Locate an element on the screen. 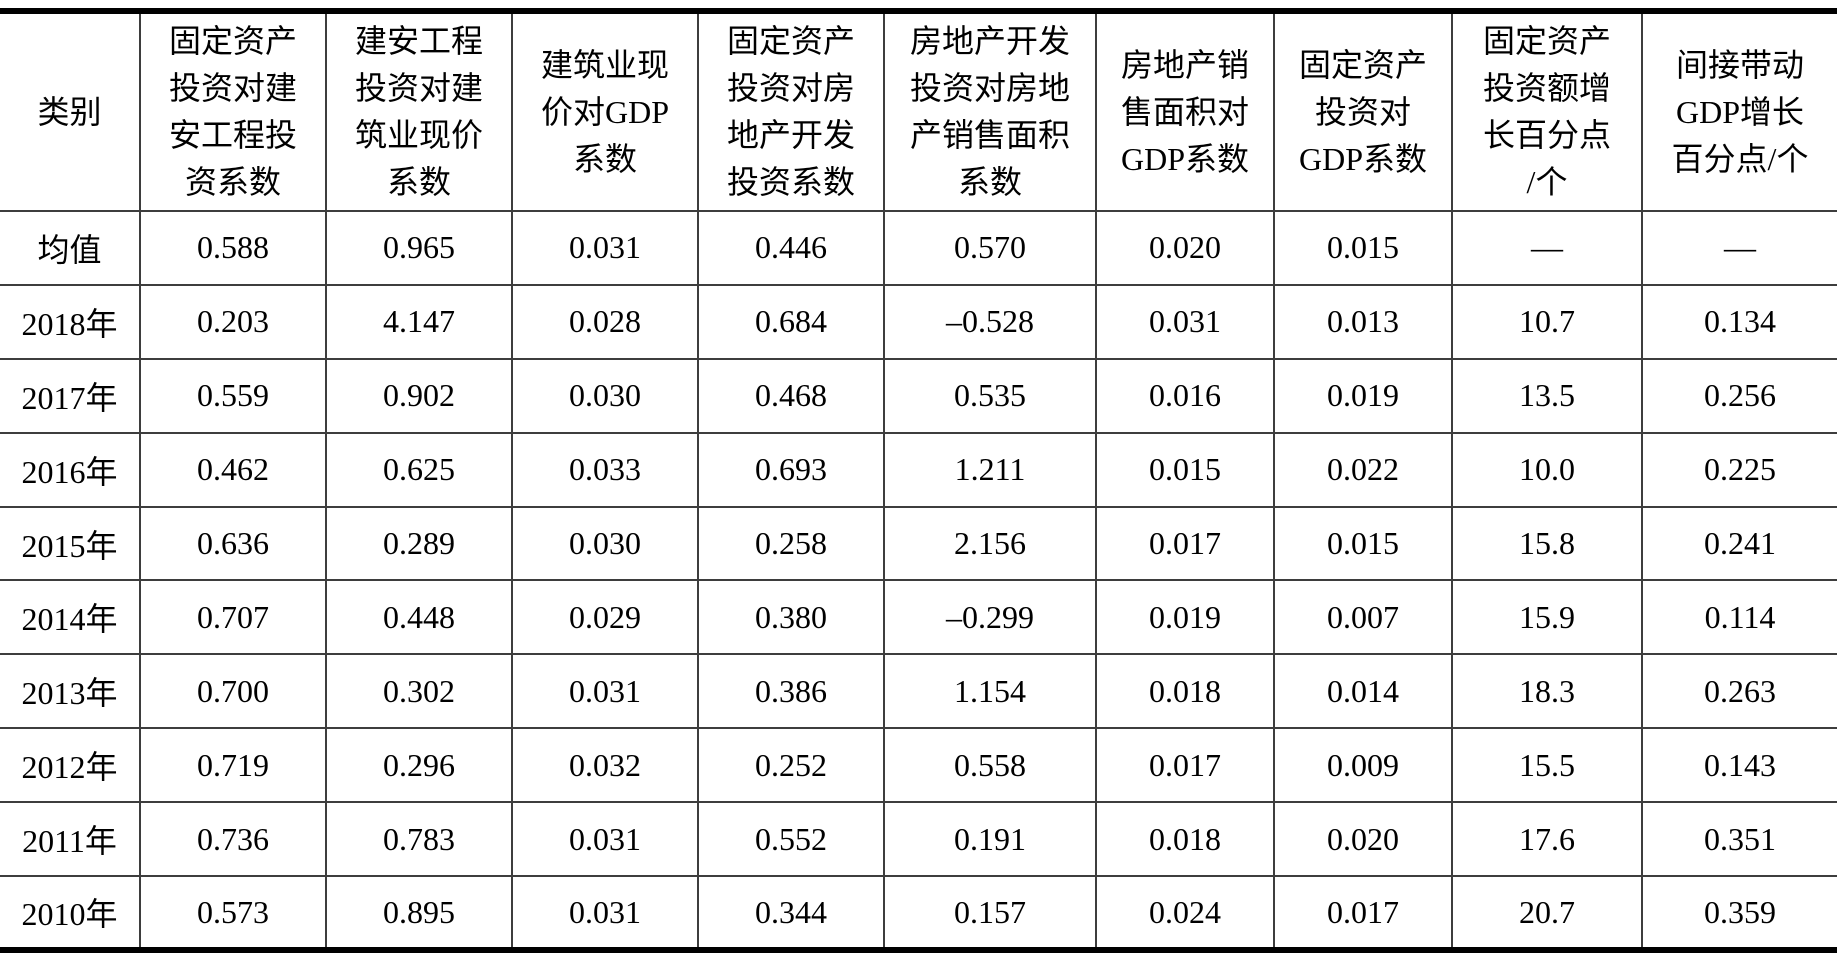 Image resolution: width=1837 pixels, height=953 pixels. table-cell: 0.535 is located at coordinates (989, 395).